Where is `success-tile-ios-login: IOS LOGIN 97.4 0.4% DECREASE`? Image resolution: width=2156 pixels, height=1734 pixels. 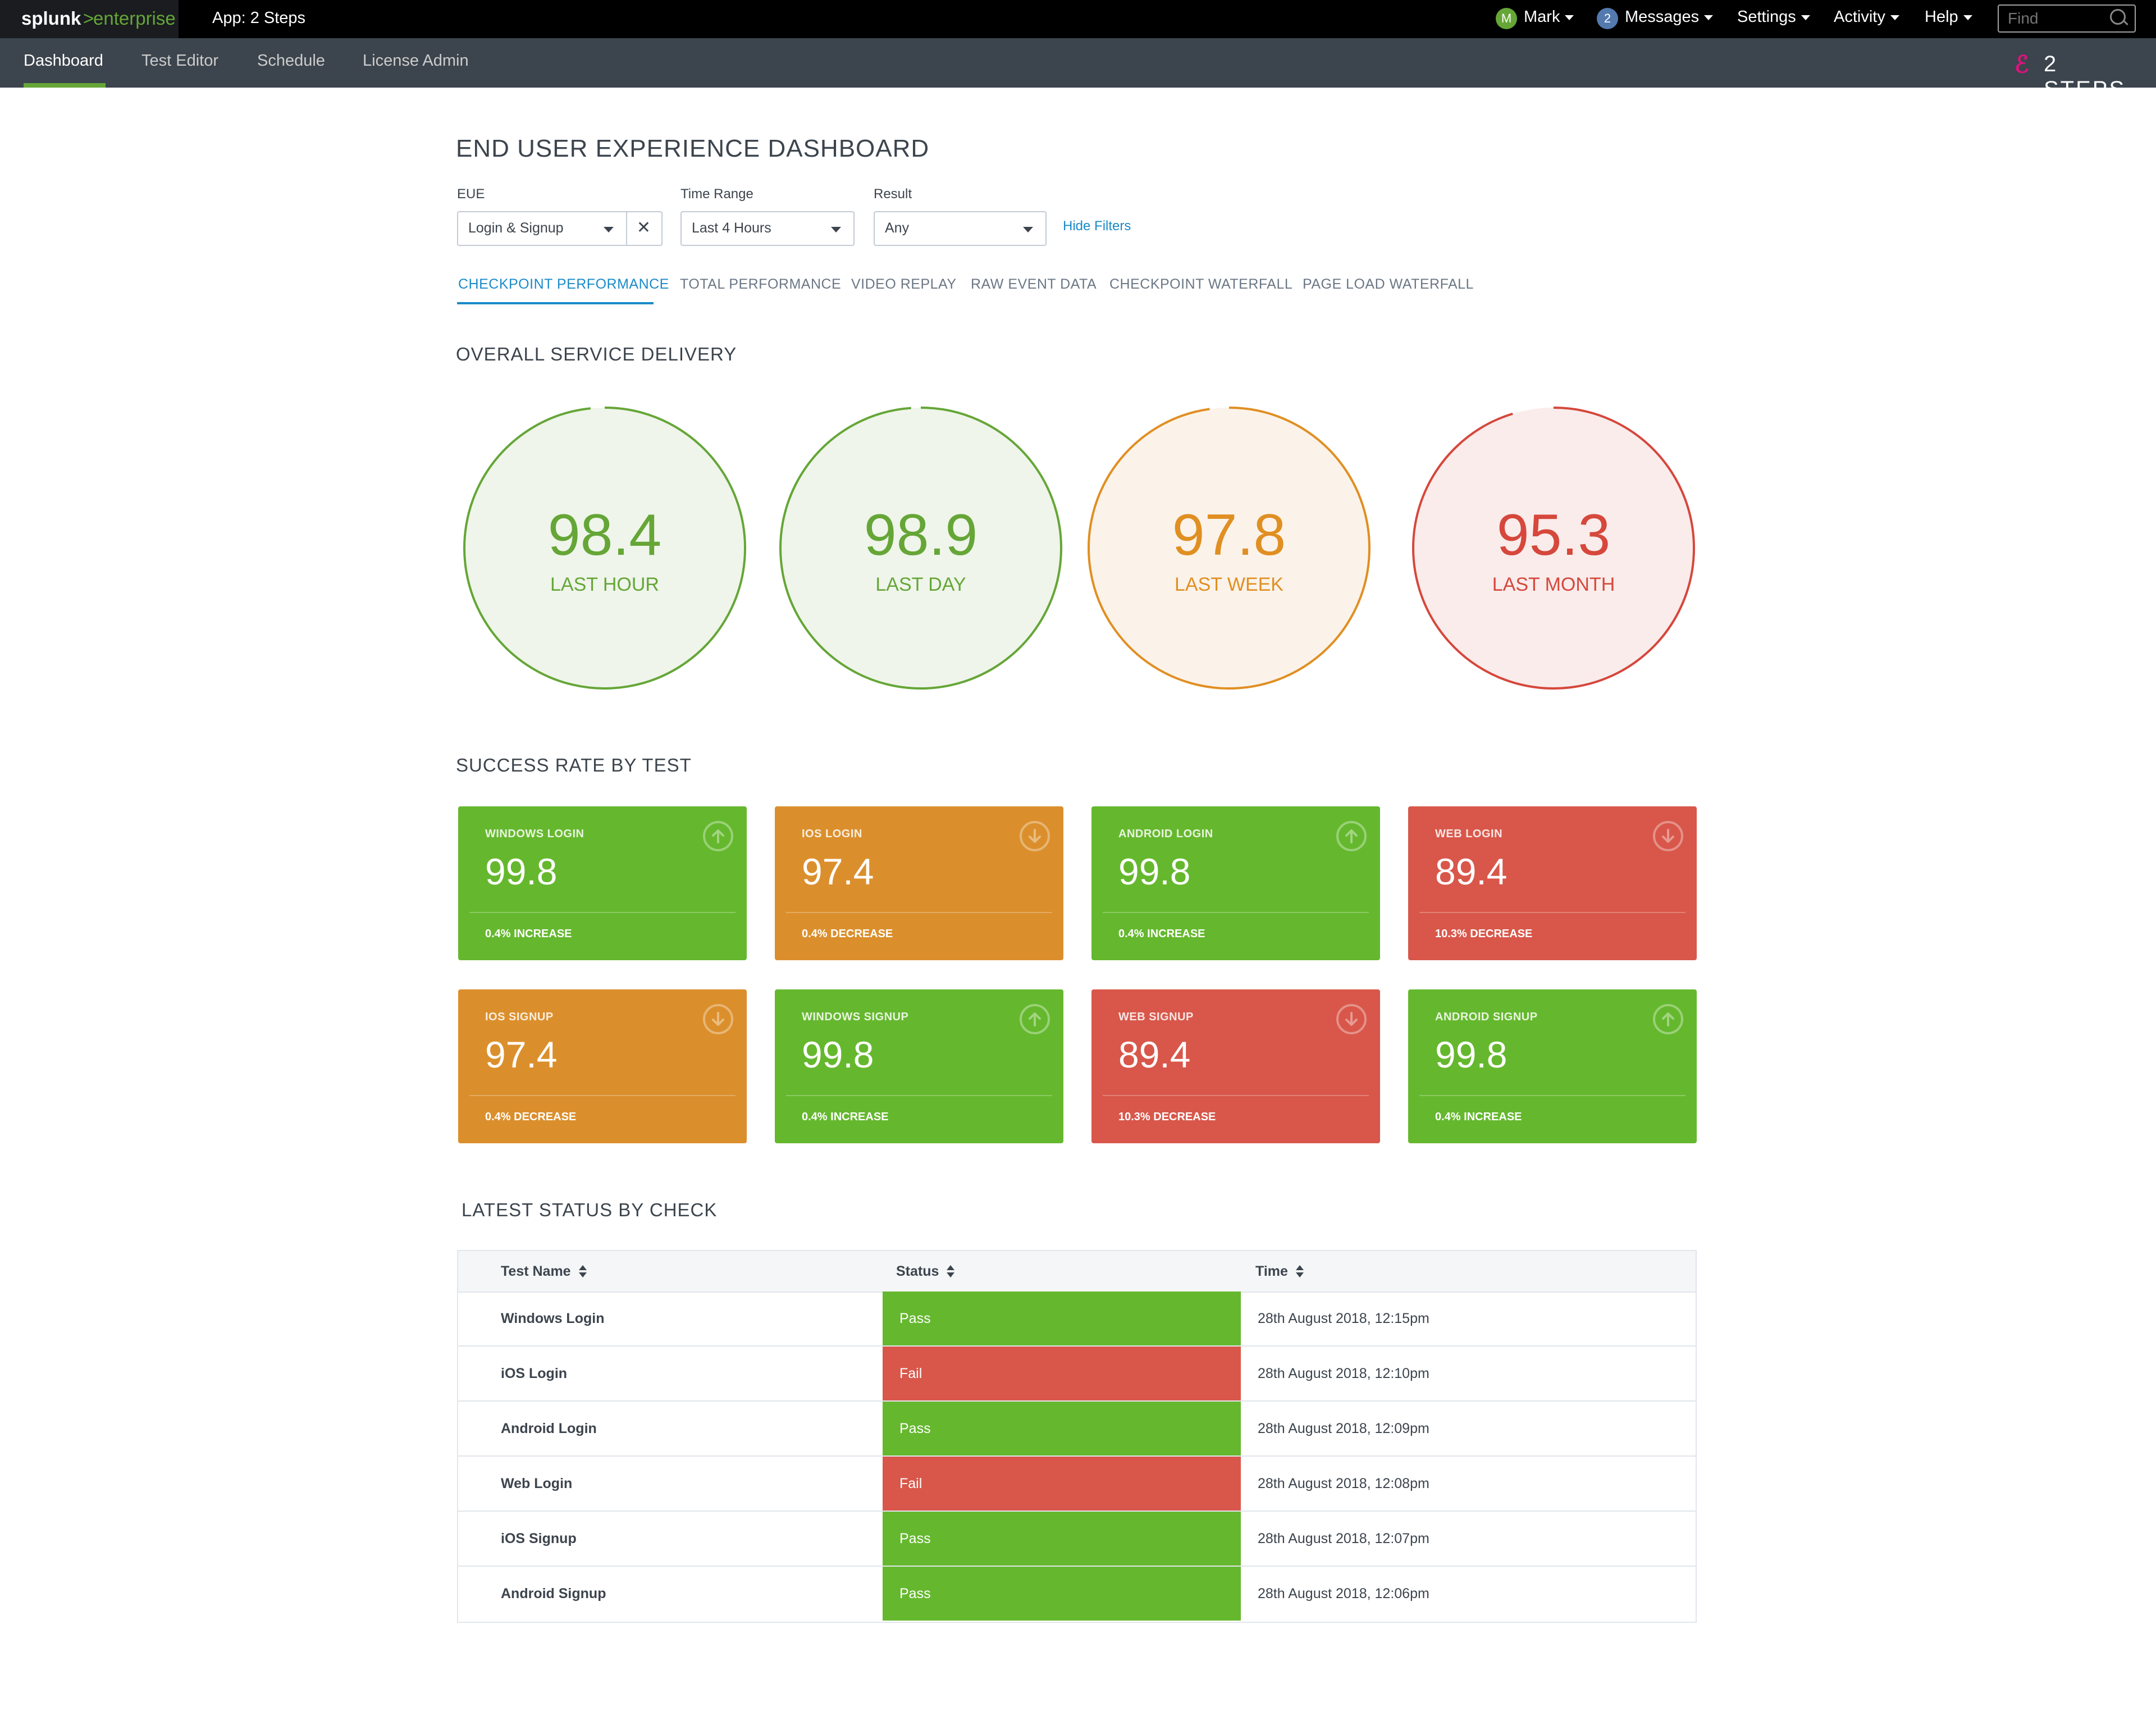
success-tile-ios-login: IOS LOGIN 97.4 0.4% DECREASE is located at coordinates (919, 883).